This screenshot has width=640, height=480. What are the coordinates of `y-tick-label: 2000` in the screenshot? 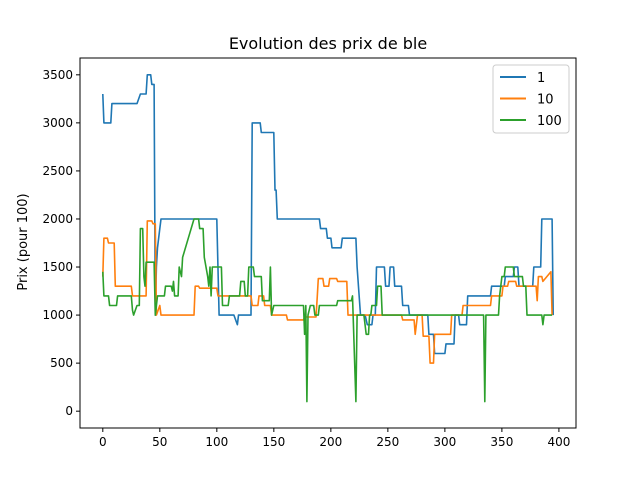 It's located at (57, 219).